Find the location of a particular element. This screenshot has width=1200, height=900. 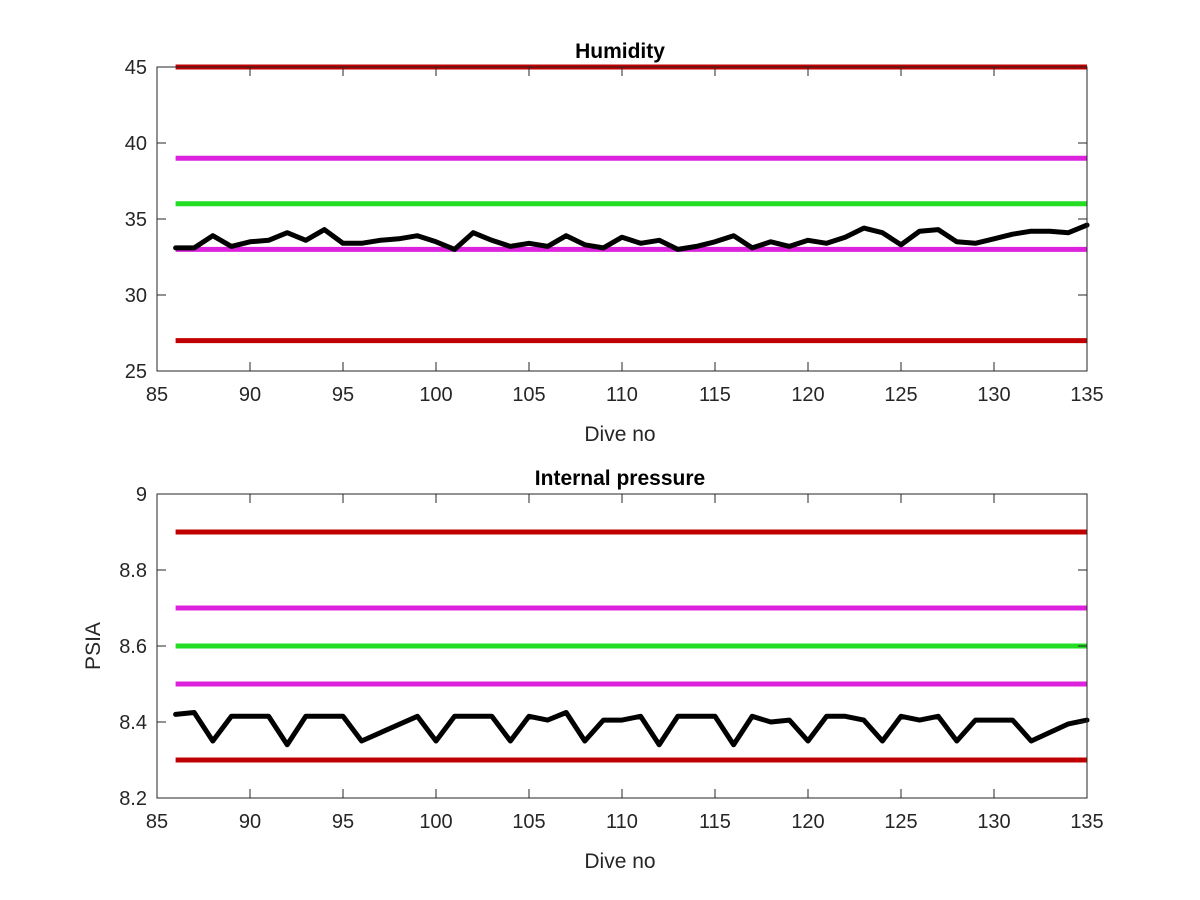

y-axis-label: PSIA is located at coordinates (93, 646).